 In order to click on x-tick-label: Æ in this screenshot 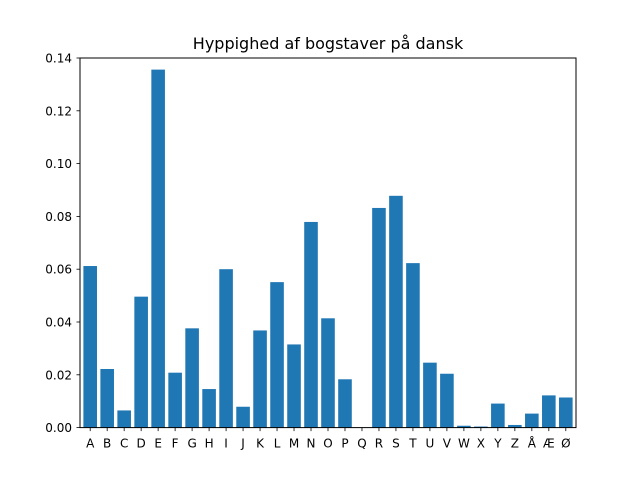, I will do `click(549, 444)`.